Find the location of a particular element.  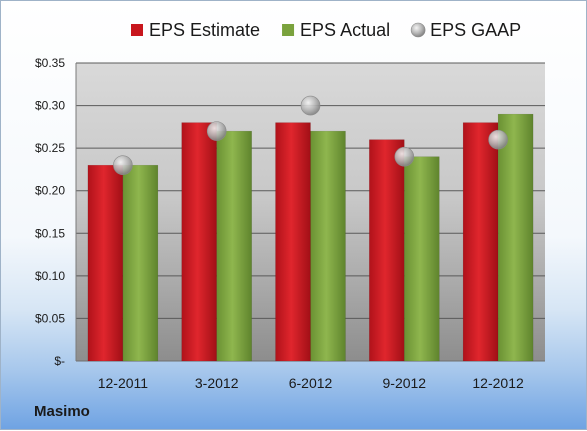

legend-label: EPS Estimate is located at coordinates (204, 30).